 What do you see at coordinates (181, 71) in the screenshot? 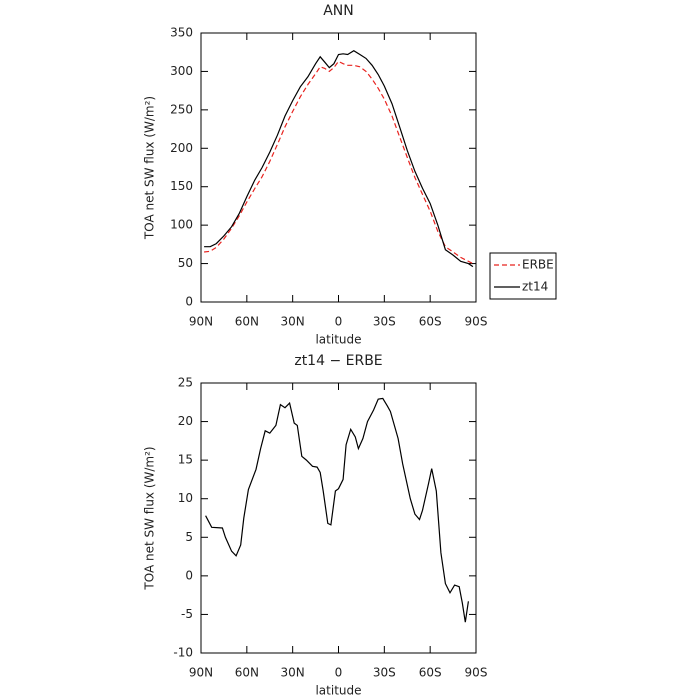
I see `y-tick-label: 300` at bounding box center [181, 71].